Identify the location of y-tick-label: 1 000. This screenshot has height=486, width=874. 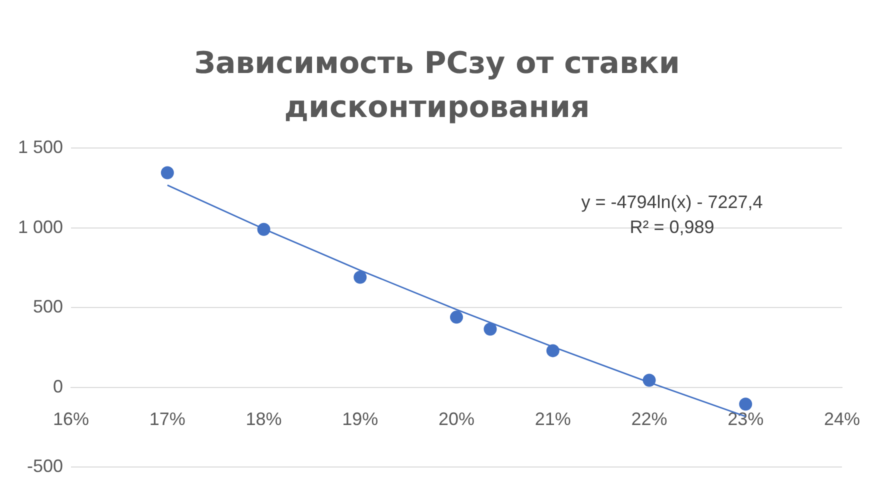
(41, 226).